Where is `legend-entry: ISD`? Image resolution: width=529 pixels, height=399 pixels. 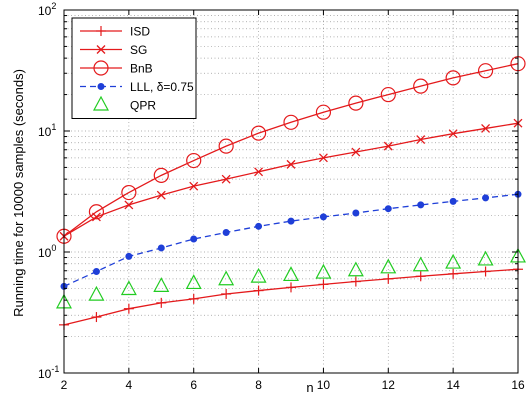
legend-entry: ISD is located at coordinates (115, 32).